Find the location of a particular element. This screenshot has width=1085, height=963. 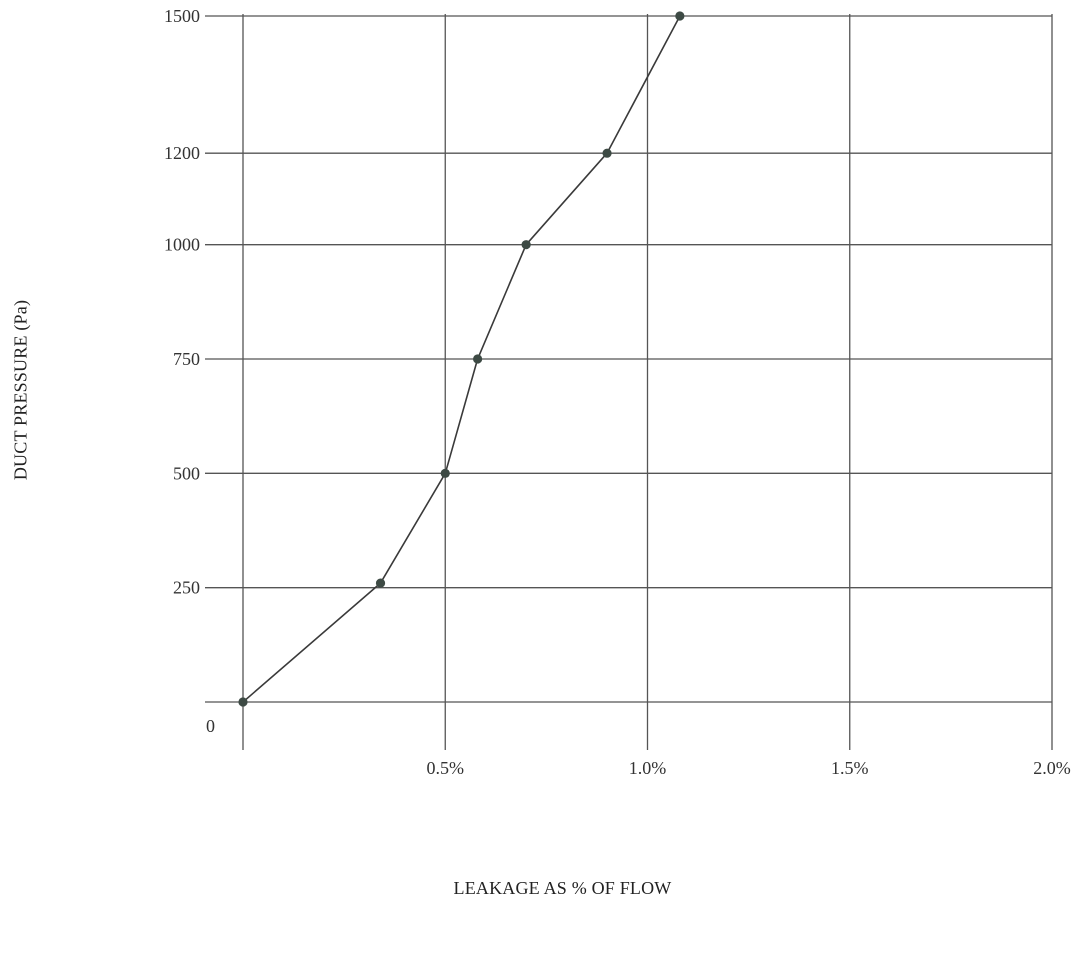

y-tick-label: 0 is located at coordinates (210, 726).